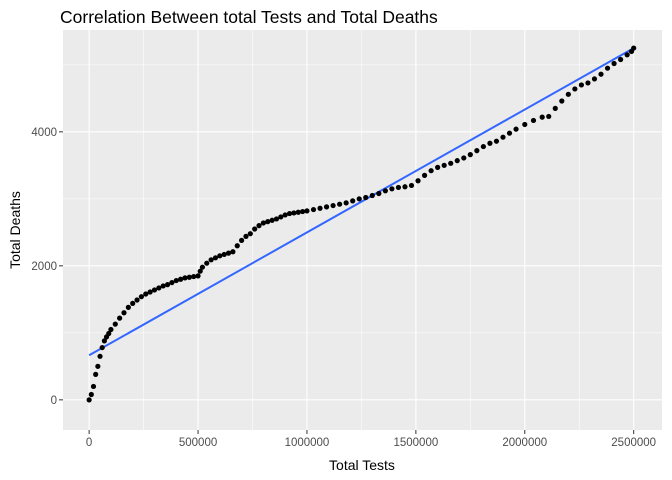  I want to click on x-tick-label: 500000, so click(198, 443).